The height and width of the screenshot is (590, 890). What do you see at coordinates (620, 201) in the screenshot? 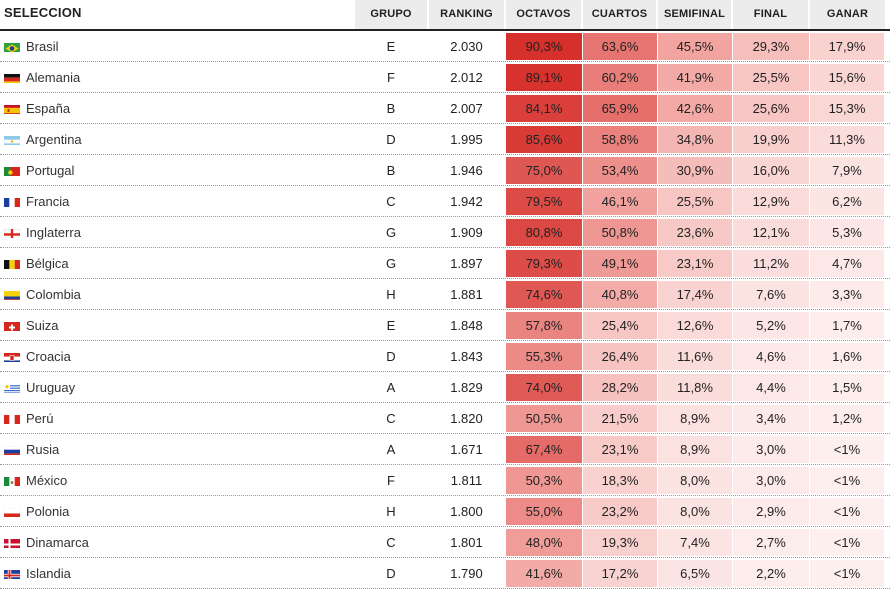
I see `cuartos-cell: 46,1%` at bounding box center [620, 201].